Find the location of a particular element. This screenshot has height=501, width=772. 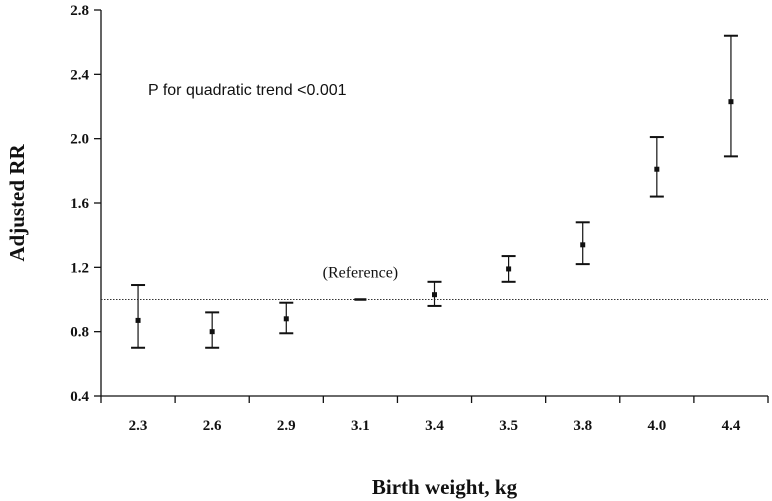

trend-annotation: P for quadratic trend <0.001 is located at coordinates (247, 90).